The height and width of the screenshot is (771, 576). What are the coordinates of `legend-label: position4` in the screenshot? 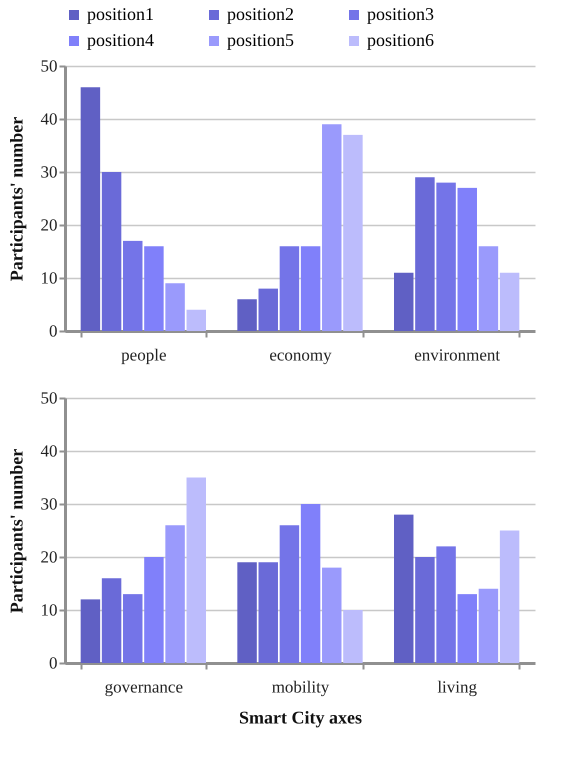 It's located at (120, 40).